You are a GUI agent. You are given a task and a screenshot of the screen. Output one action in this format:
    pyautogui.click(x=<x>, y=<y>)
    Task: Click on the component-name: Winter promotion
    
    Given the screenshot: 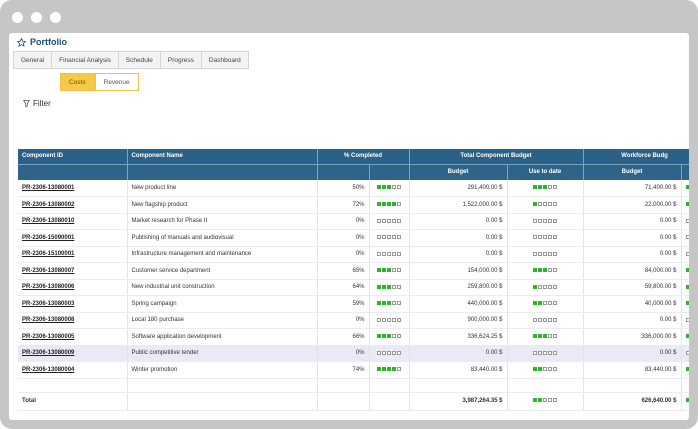 What is the action you would take?
    pyautogui.click(x=222, y=370)
    